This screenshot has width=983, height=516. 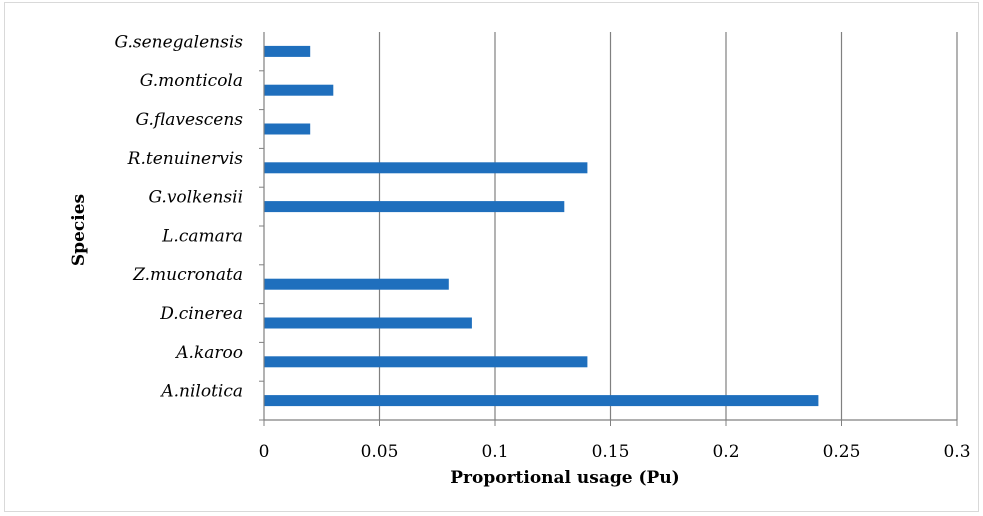 I want to click on x-tick-label: 0.2, so click(x=725, y=452).